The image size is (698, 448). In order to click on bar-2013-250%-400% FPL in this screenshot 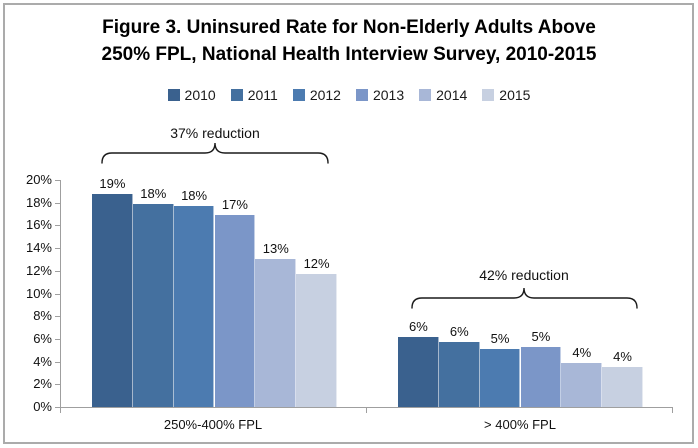, I will do `click(235, 311)`.